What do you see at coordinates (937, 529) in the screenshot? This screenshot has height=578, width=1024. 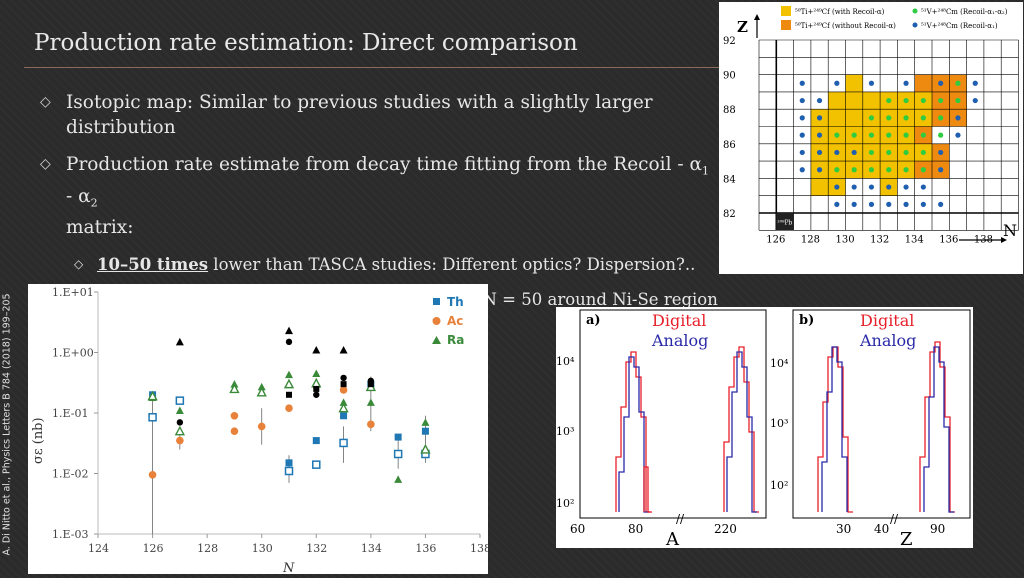 I see `spectrum-b-xtick-90: 90` at bounding box center [937, 529].